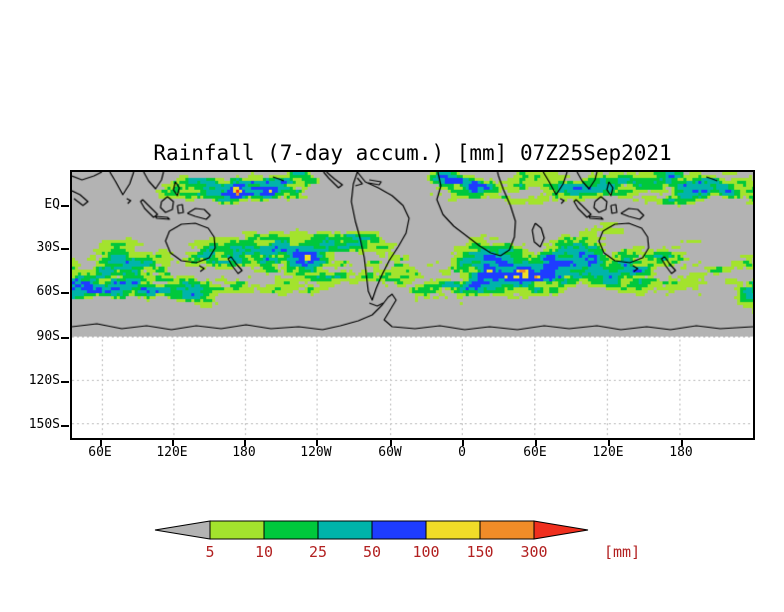 This screenshot has height=612, width=784. Describe the element at coordinates (264, 552) in the screenshot. I see `colorbar-level-label: 10` at that location.